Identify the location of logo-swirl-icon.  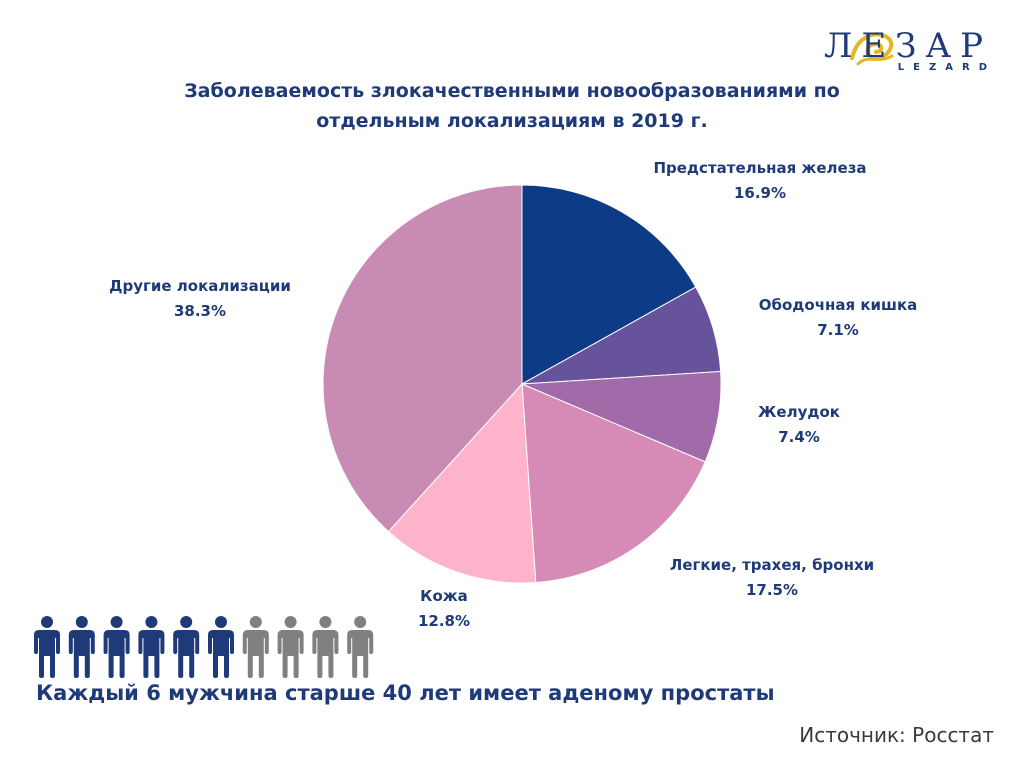
(872, 49).